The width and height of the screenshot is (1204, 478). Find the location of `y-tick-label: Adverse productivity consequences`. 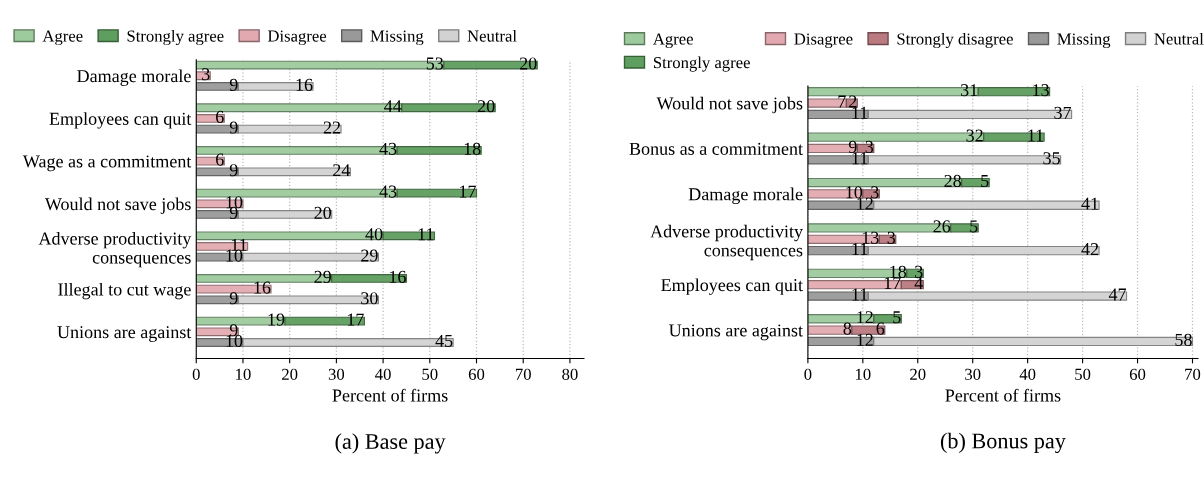

y-tick-label: Adverse productivity consequences is located at coordinates (726, 242).